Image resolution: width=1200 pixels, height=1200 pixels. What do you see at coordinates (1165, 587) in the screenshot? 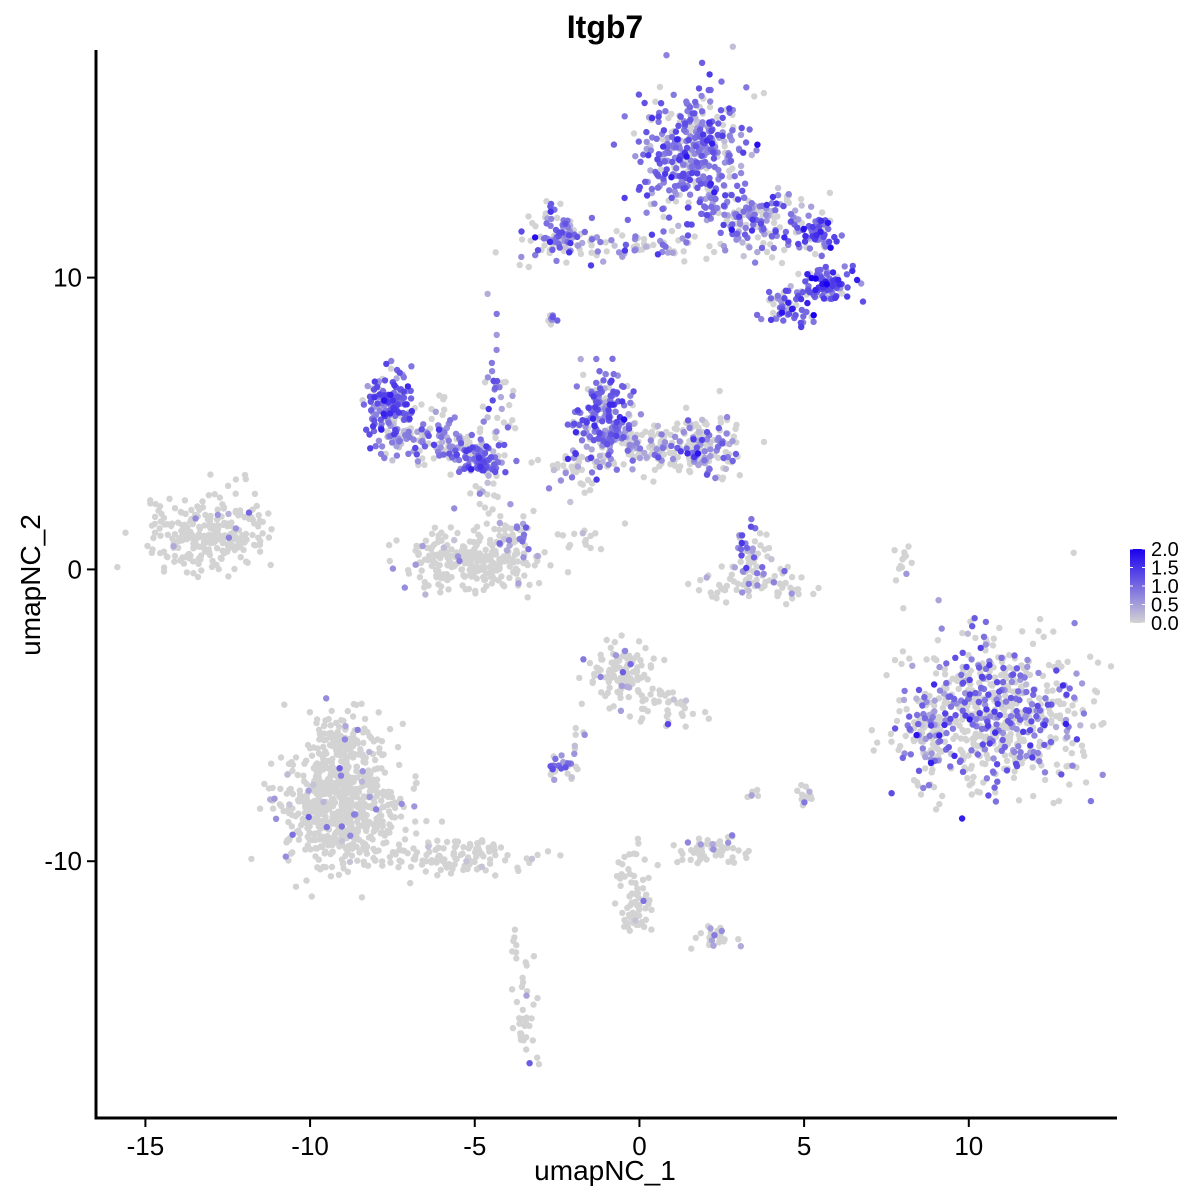
I see `legend-tick-label: 1.0` at bounding box center [1165, 587].